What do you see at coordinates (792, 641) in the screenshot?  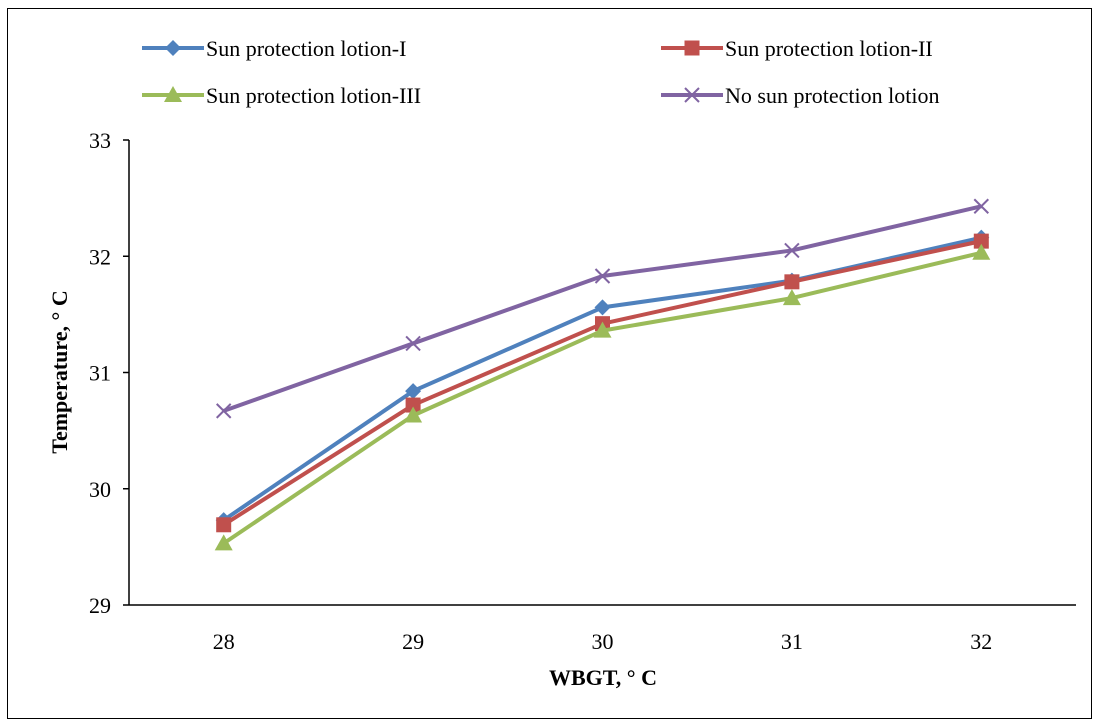 I see `x-tick-label: 31` at bounding box center [792, 641].